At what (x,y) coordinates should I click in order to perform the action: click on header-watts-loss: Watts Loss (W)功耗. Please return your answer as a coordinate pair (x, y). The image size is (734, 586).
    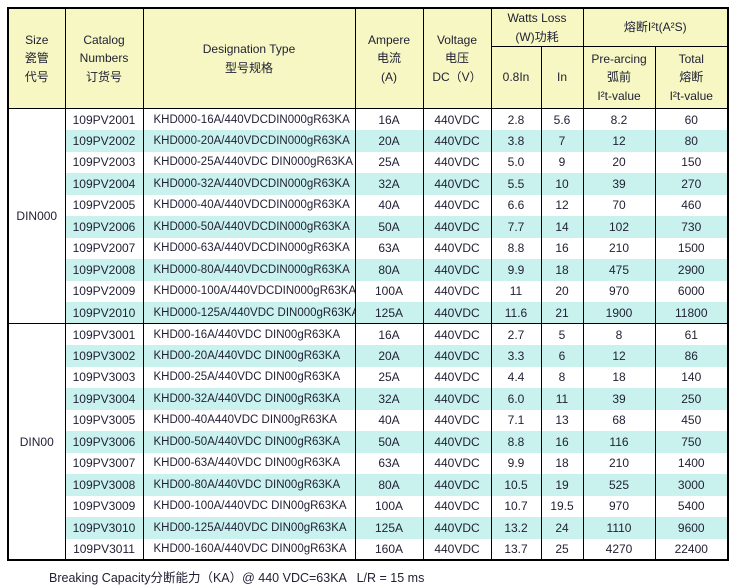
    Looking at the image, I should click on (537, 27).